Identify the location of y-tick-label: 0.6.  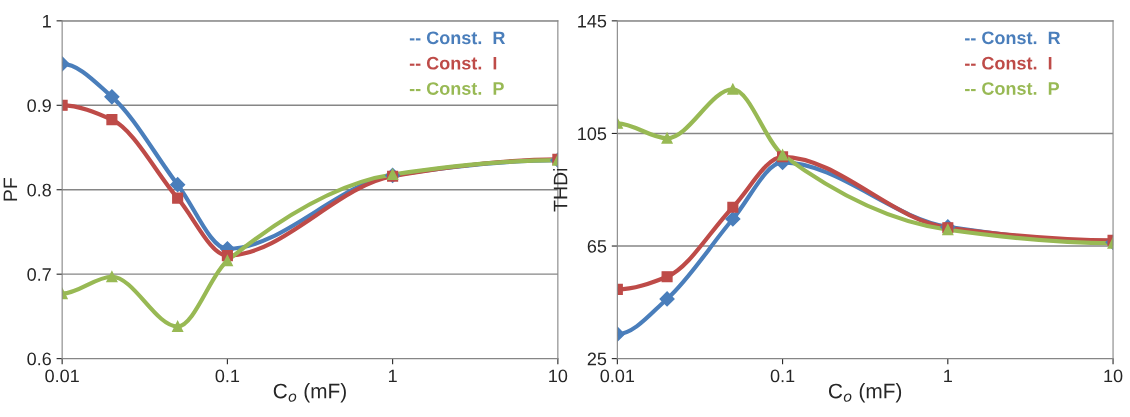
(39, 359).